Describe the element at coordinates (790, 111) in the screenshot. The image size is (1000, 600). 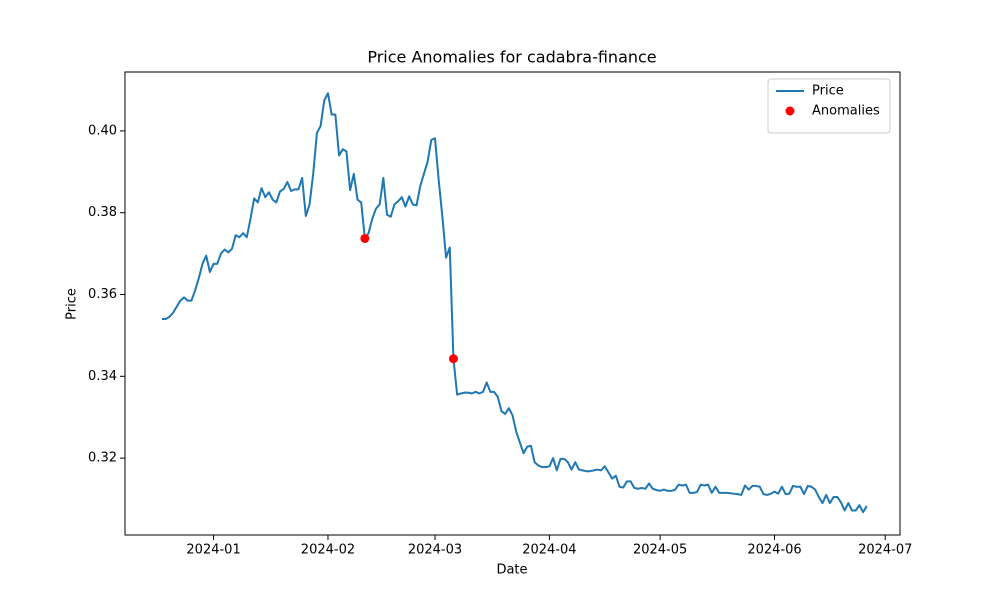
I see `legend-marker` at that location.